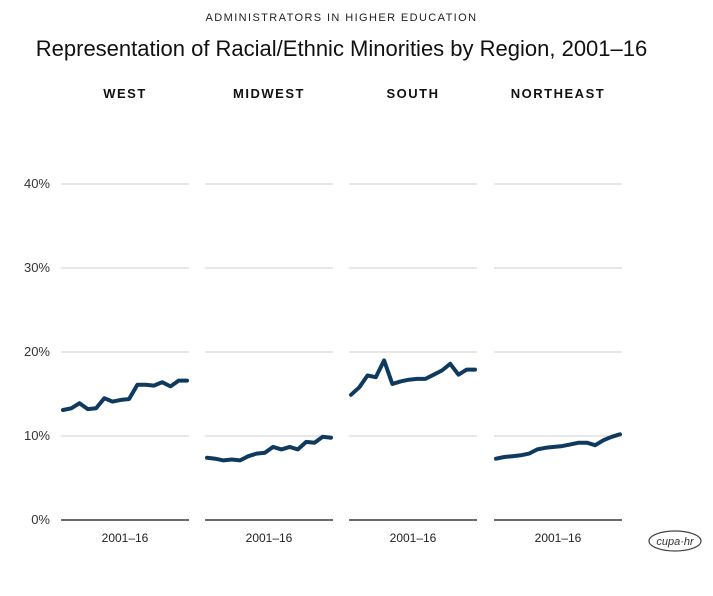  Describe the element at coordinates (37, 267) in the screenshot. I see `y-tick-label: 30%` at that location.